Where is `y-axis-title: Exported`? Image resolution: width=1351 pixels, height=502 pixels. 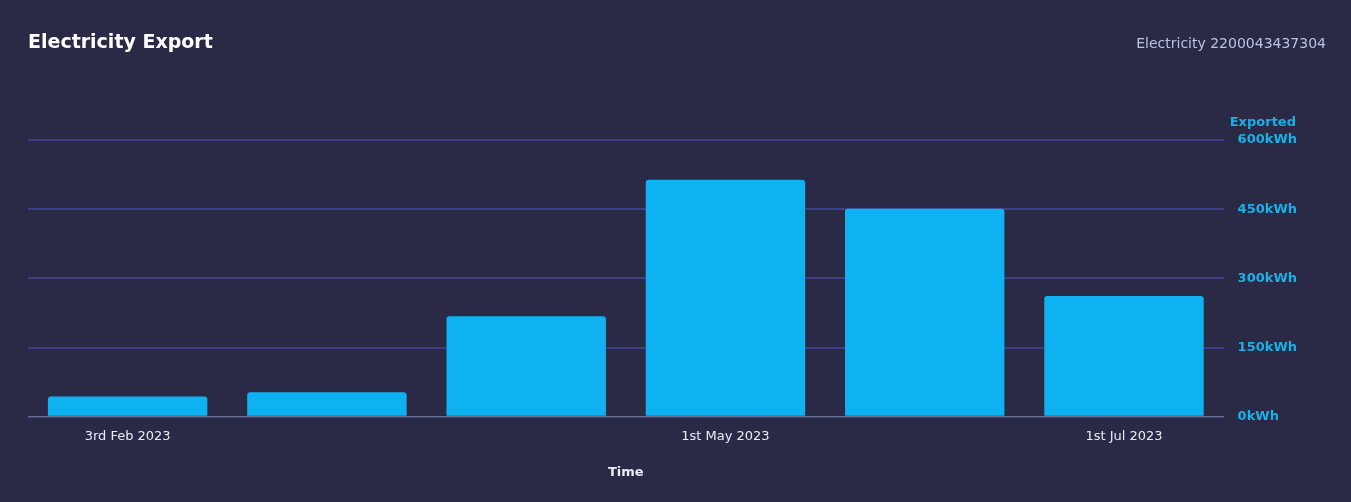 y-axis-title: Exported is located at coordinates (1262, 121).